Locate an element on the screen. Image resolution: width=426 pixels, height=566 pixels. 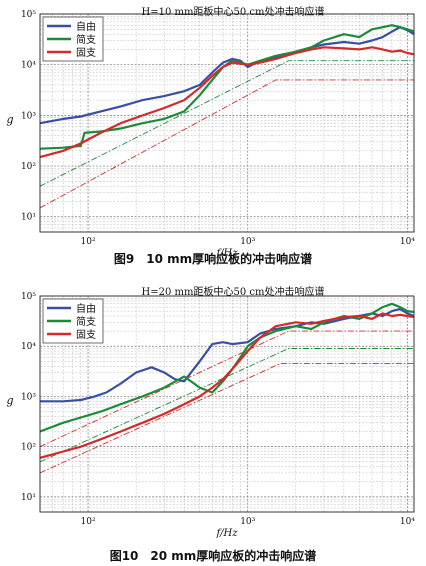
figure-caption: 图9 10 mm厚响应板的冲击响应谱 is located at coordinates (213, 259).